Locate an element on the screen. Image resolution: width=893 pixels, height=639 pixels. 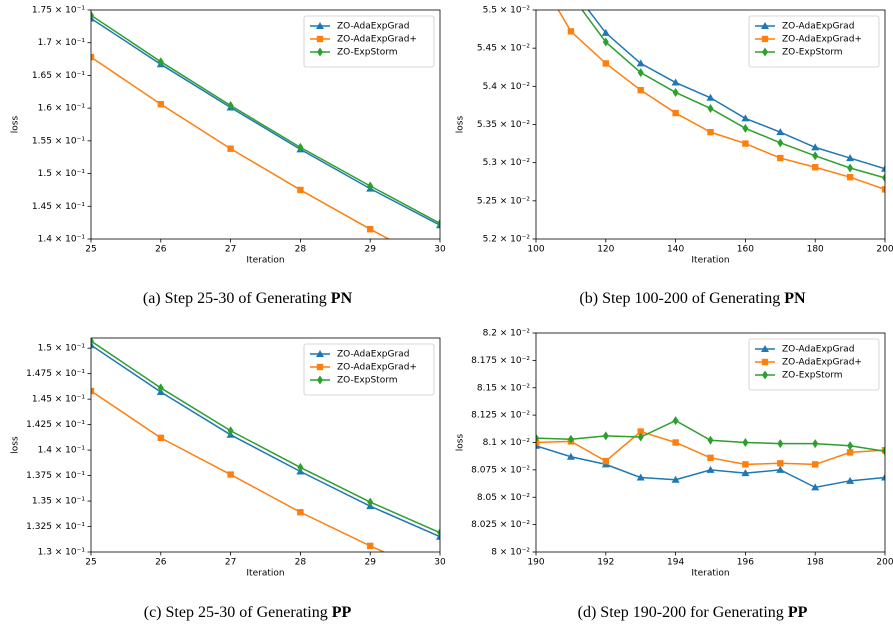
subcaption-text: (d) Step 190-200 for Generating is located at coordinates (681, 612).